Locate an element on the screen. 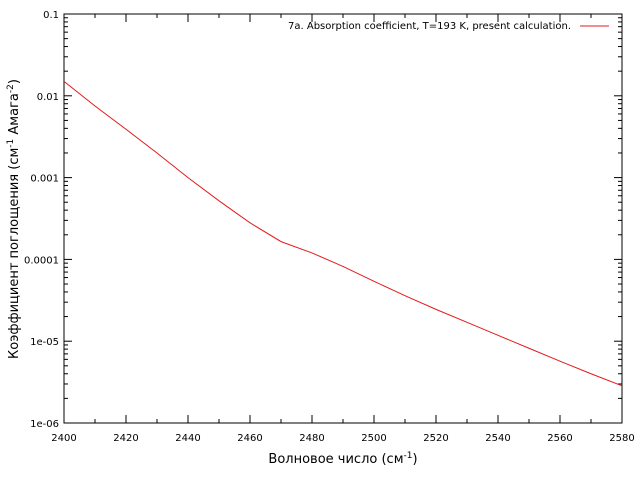  x-tick-label: 2400 is located at coordinates (63, 438).